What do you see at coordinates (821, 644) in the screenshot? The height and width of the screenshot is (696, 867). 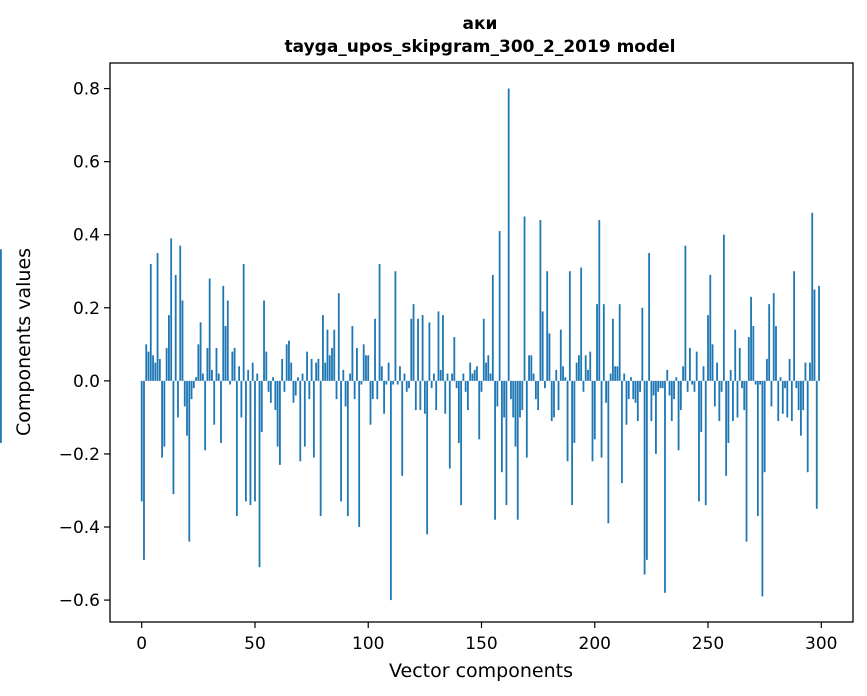 I see `x-tick-label: 300` at bounding box center [821, 644].